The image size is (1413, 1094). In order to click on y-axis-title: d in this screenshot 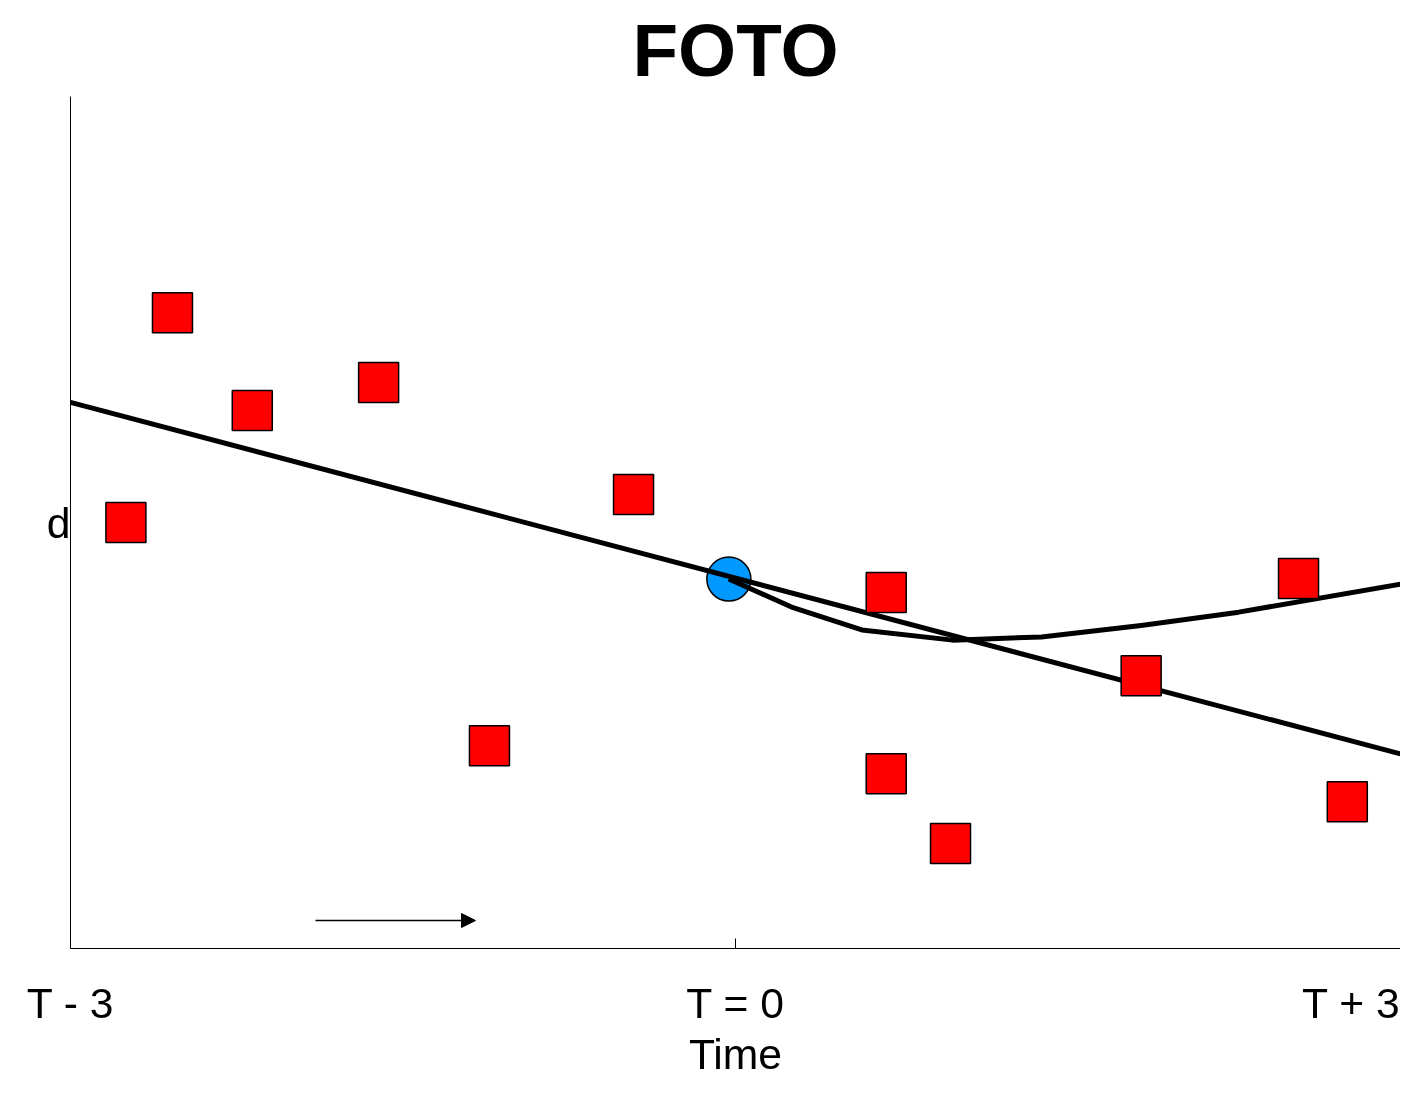, I will do `click(58, 522)`.